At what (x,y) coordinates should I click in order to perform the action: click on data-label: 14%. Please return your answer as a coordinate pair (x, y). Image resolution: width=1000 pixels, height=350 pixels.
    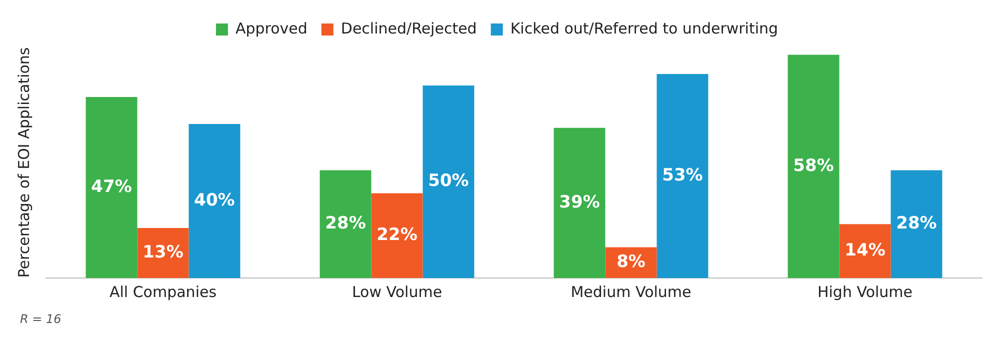
    Looking at the image, I should click on (865, 250).